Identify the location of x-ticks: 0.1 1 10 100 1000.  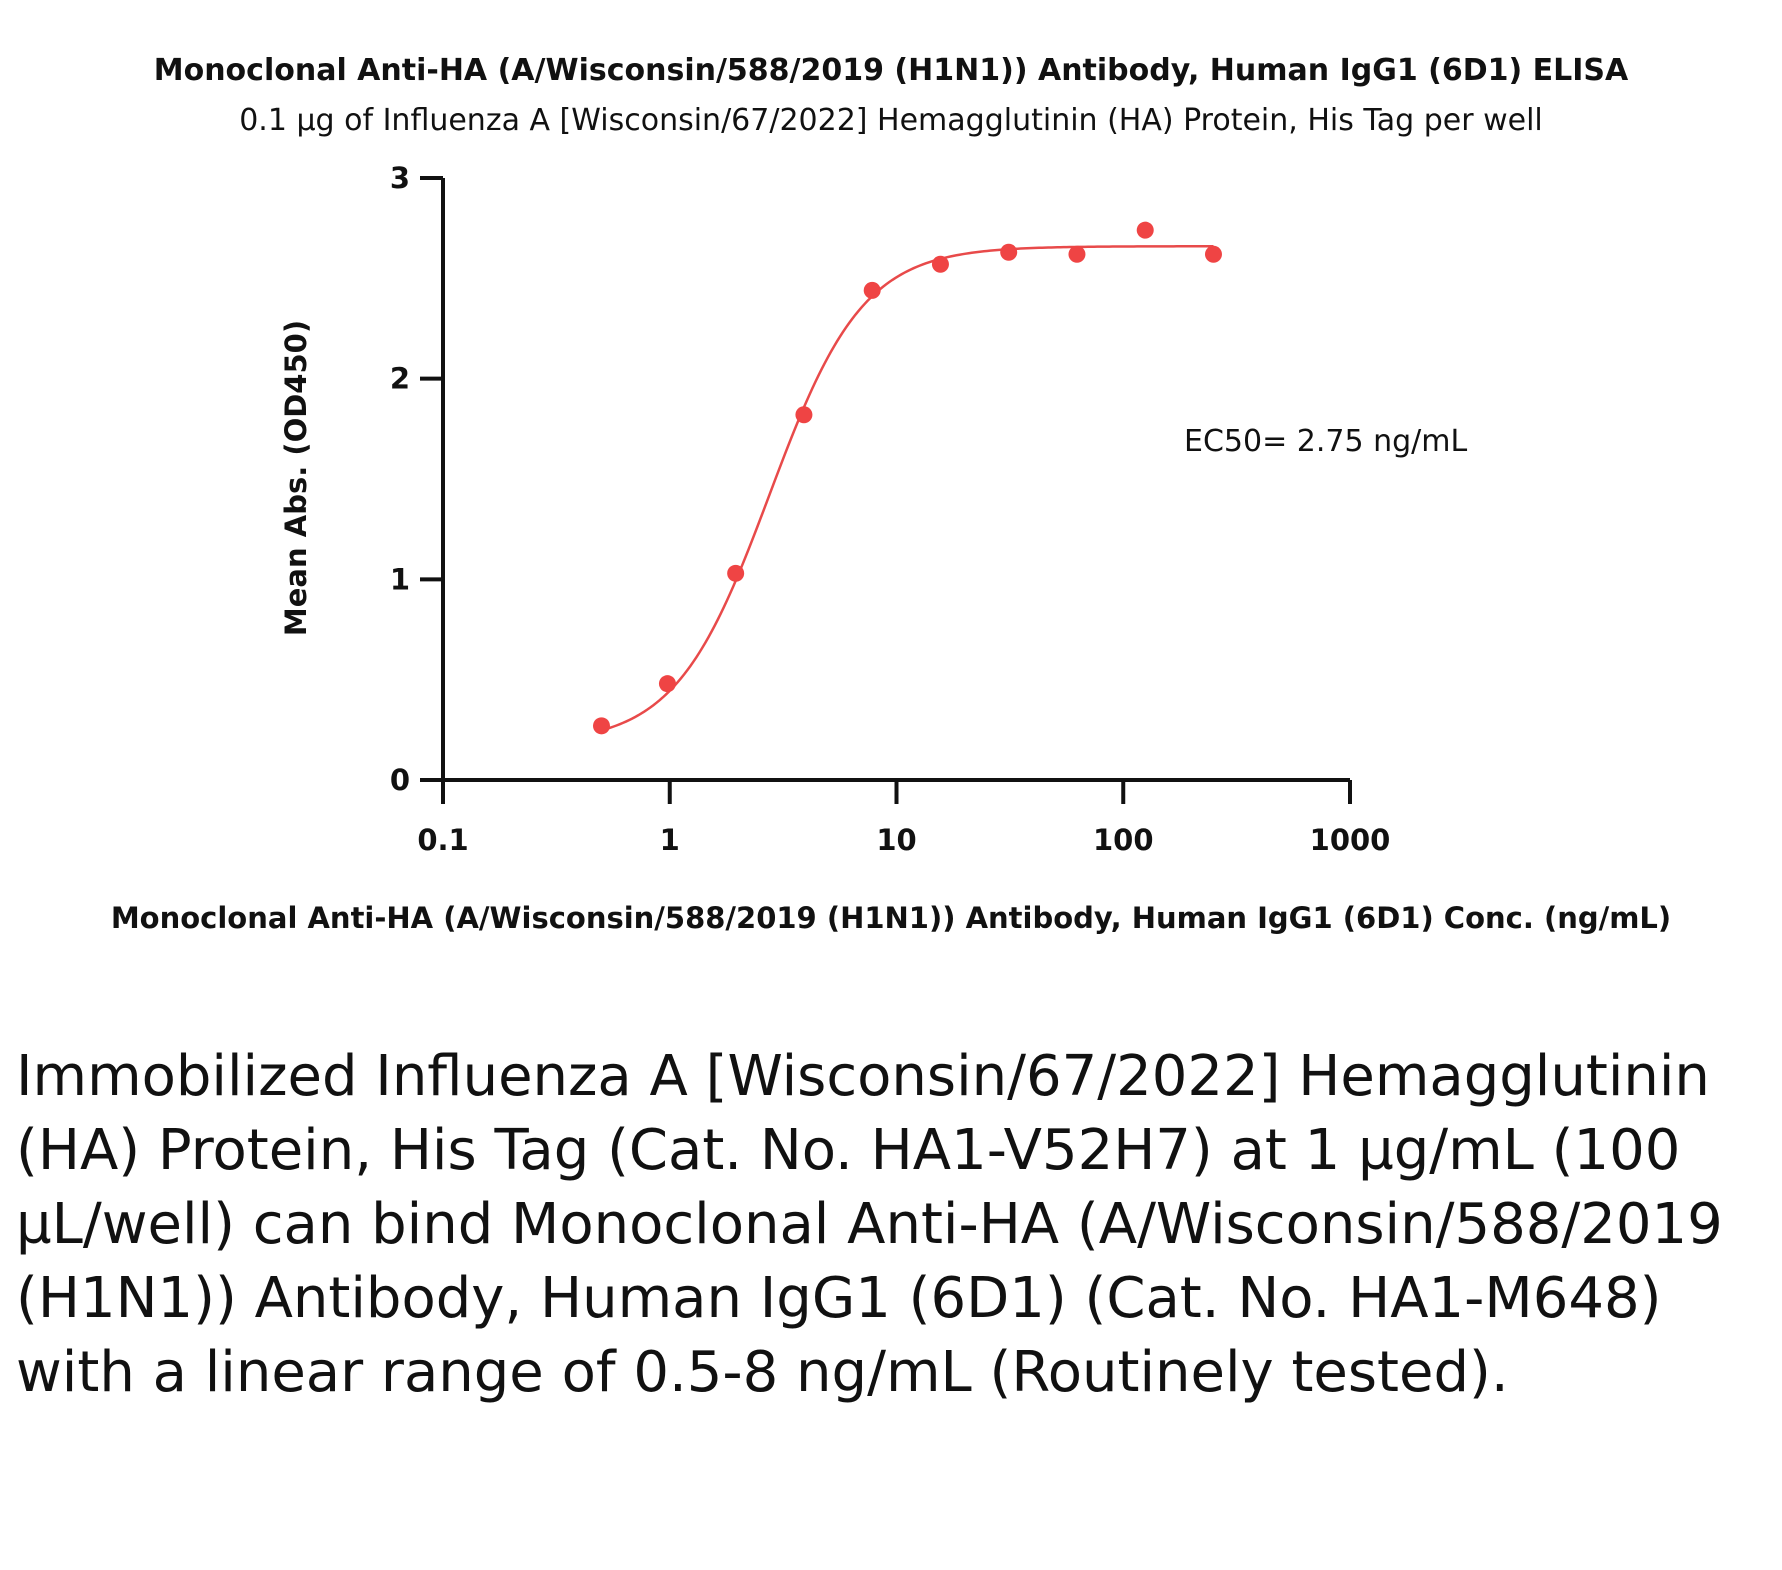
(903, 818).